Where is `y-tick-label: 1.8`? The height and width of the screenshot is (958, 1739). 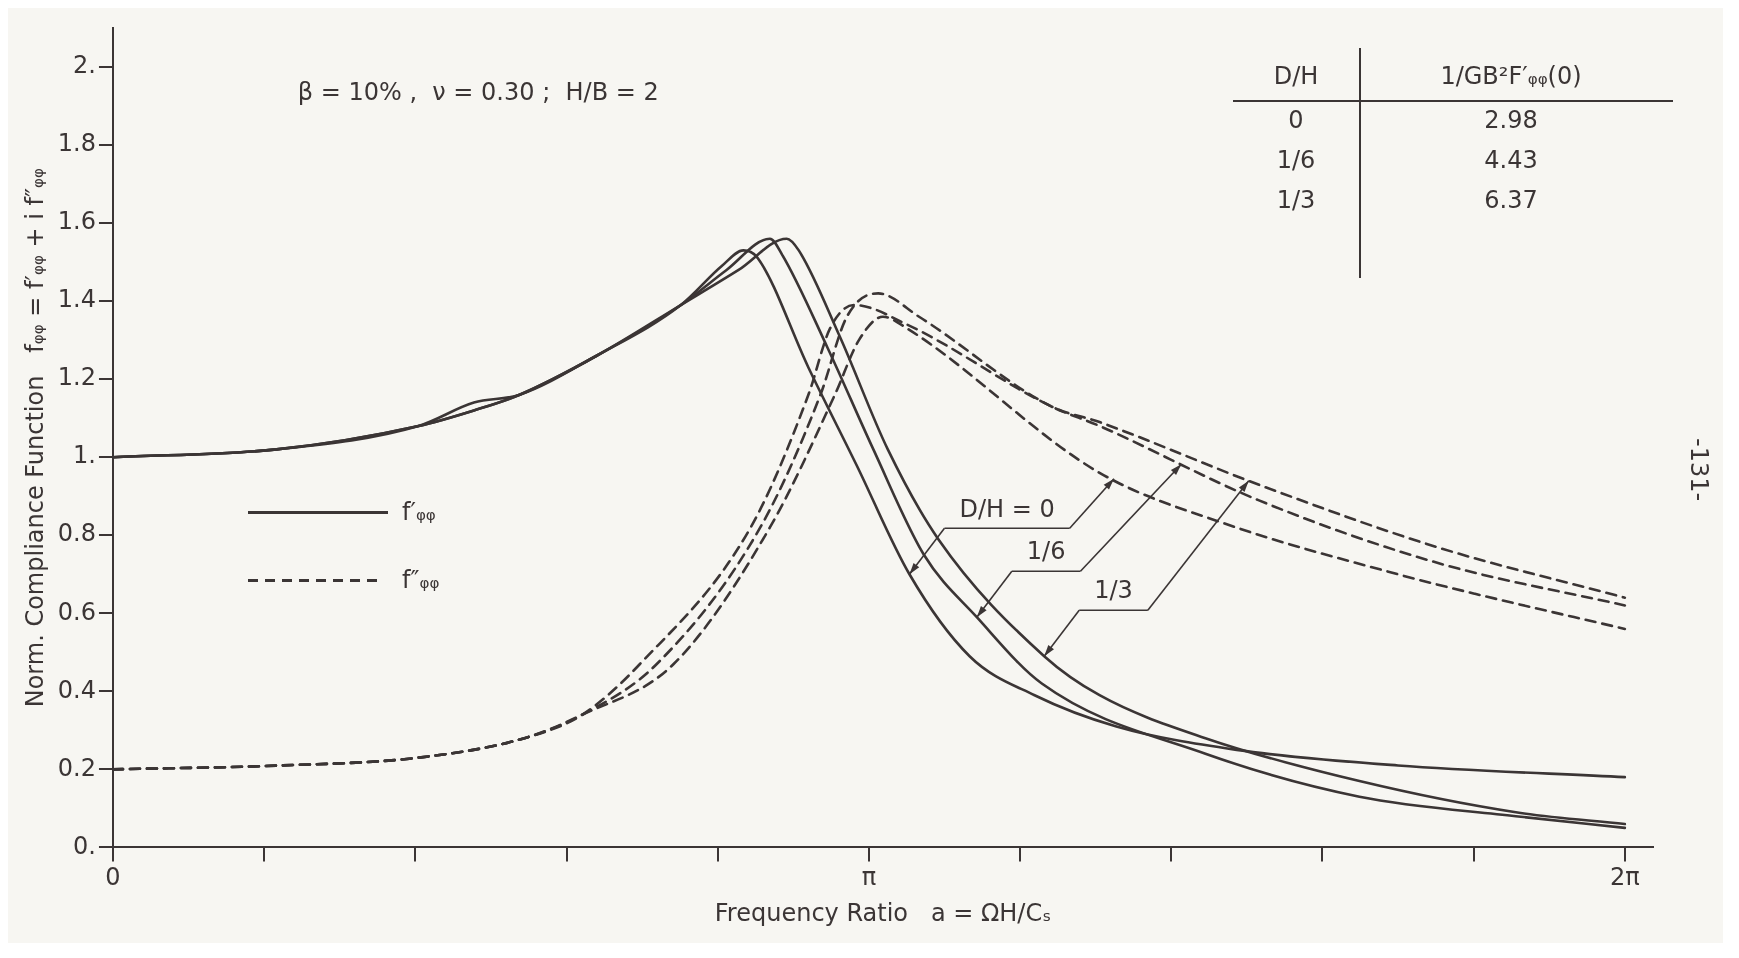 y-tick-label: 1.8 is located at coordinates (76, 143).